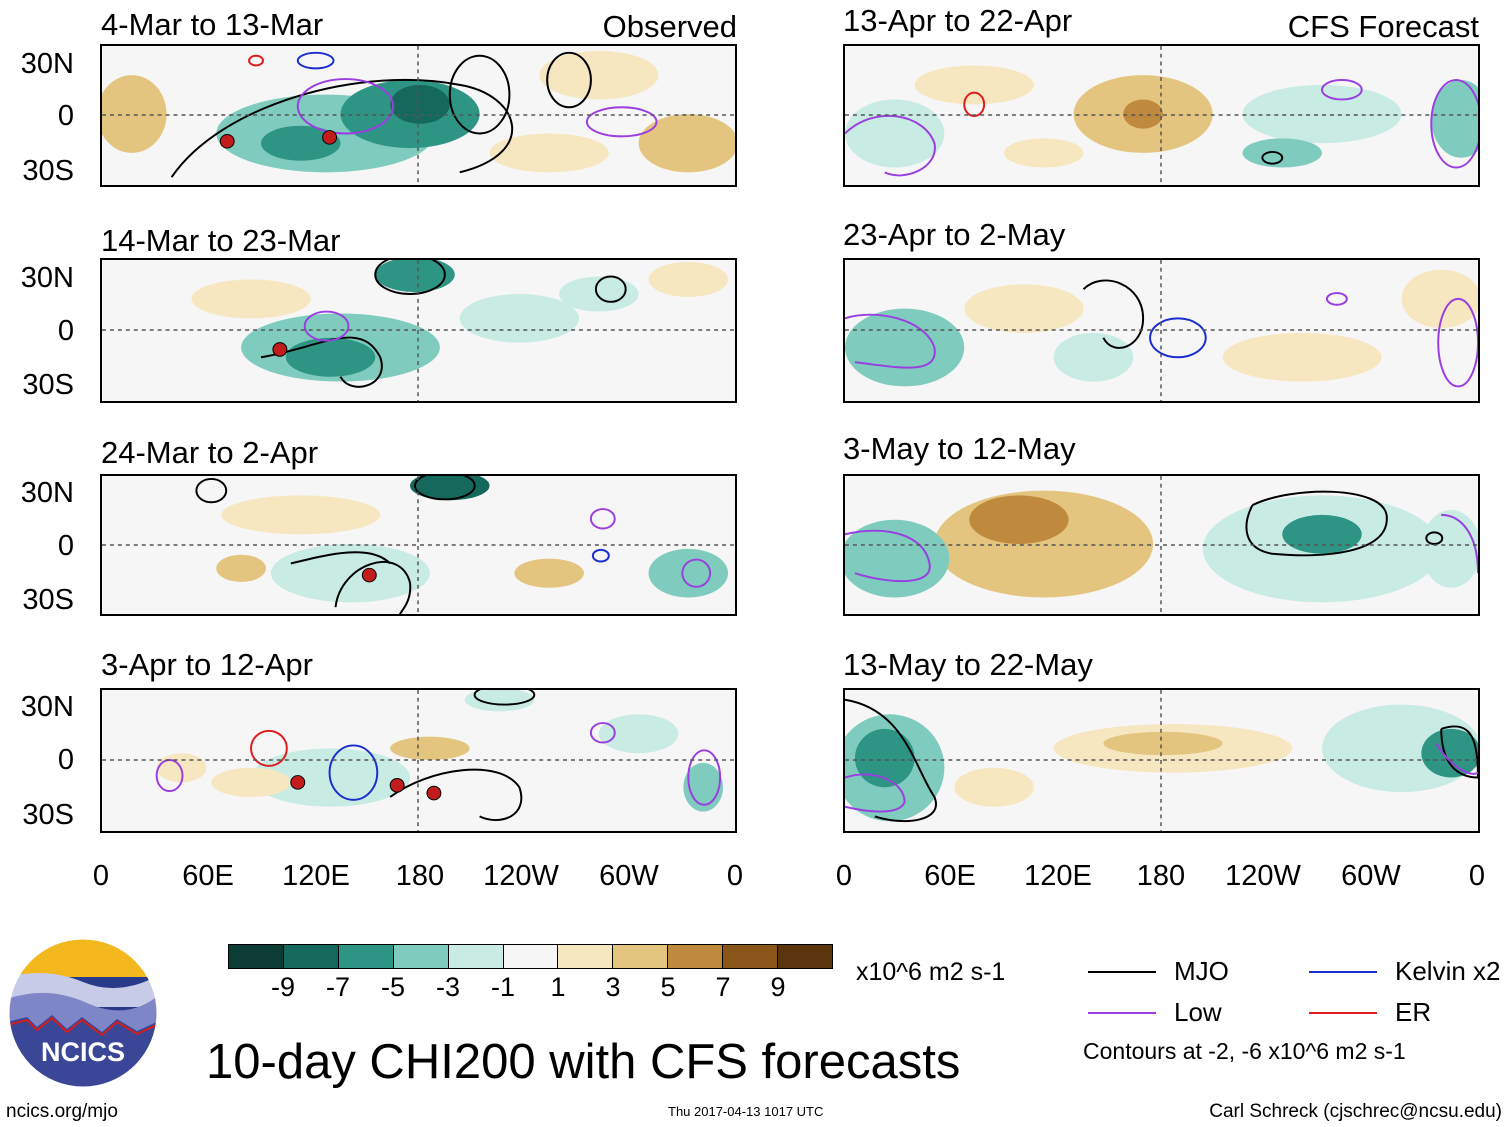 Image resolution: width=1510 pixels, height=1127 pixels. I want to click on legend-mjo-label: MJO, so click(1201, 971).